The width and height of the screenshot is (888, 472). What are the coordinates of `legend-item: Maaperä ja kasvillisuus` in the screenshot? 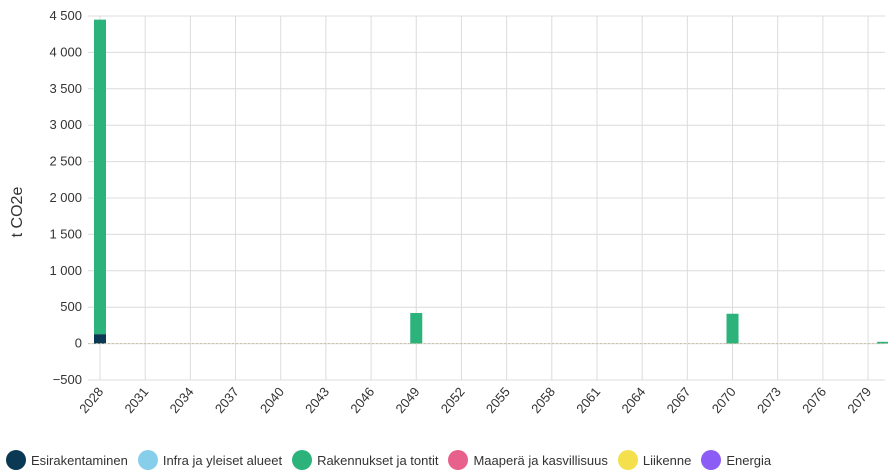 It's located at (528, 460).